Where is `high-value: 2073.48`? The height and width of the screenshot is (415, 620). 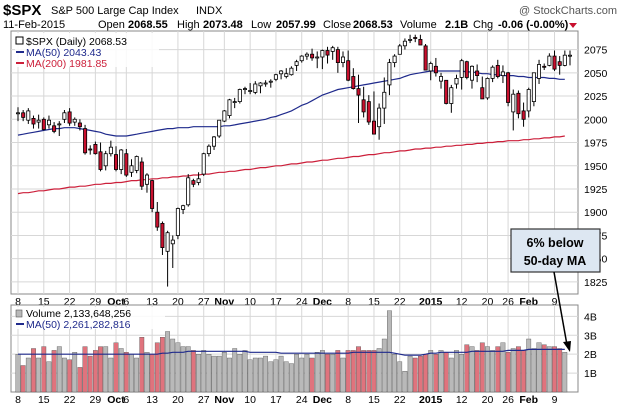 high-value: 2073.48 is located at coordinates (223, 25).